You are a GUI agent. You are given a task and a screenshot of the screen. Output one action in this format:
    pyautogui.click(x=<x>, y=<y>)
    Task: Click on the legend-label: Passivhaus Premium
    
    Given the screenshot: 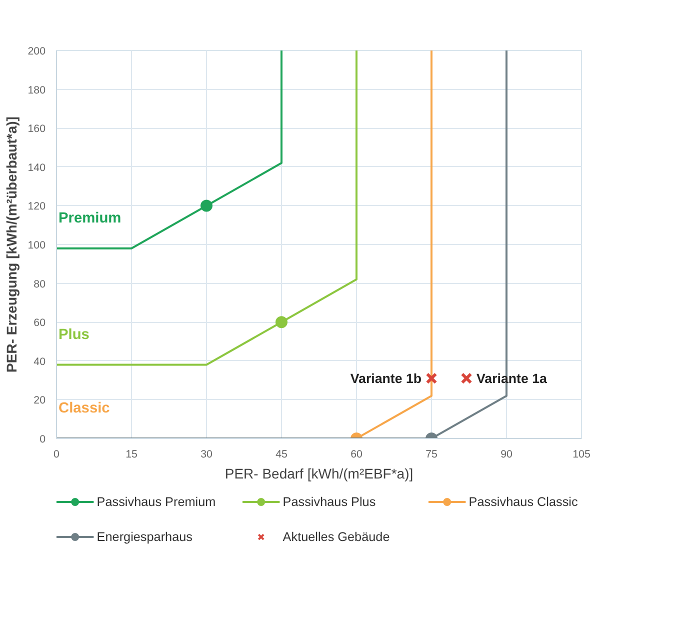 What is the action you would take?
    pyautogui.click(x=156, y=502)
    